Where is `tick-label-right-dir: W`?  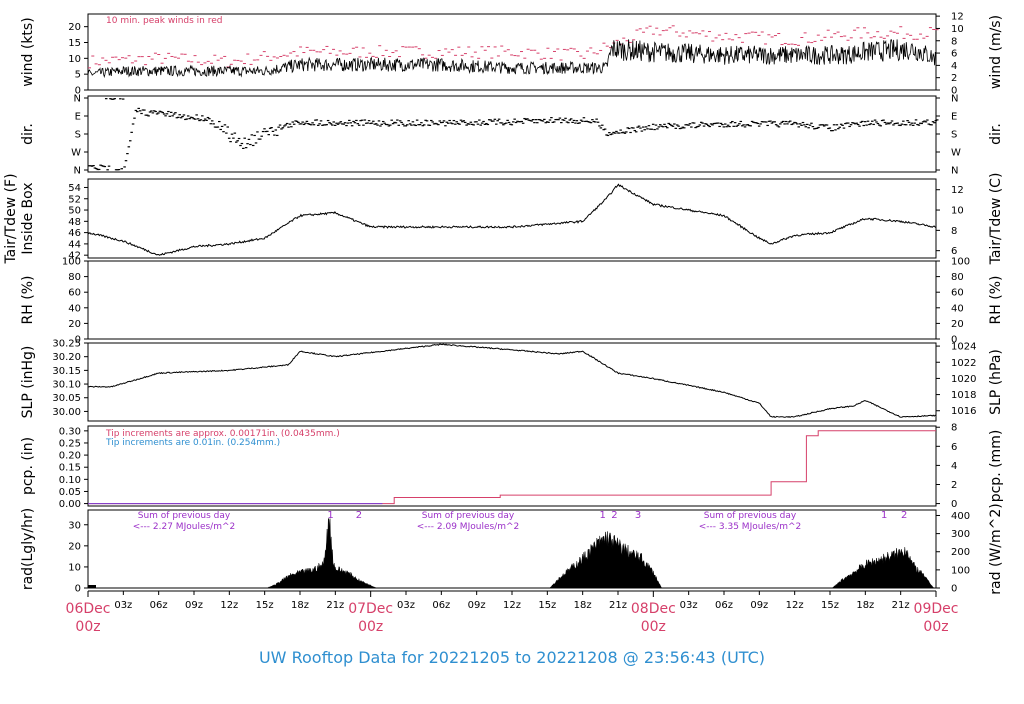
tick-label-right-dir: W is located at coordinates (956, 153).